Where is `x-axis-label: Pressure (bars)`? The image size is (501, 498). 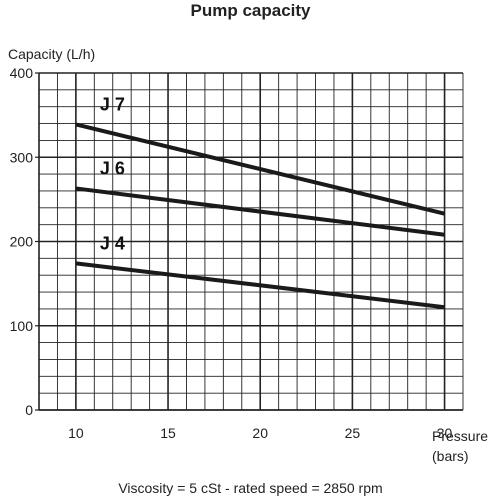 x-axis-label: Pressure (bars) is located at coordinates (460, 446).